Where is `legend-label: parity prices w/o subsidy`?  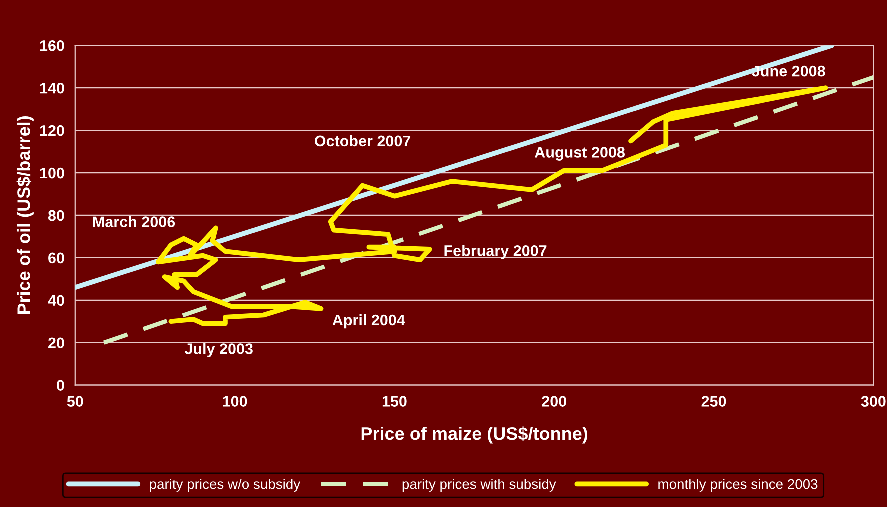
legend-label: parity prices w/o subsidy is located at coordinates (225, 485).